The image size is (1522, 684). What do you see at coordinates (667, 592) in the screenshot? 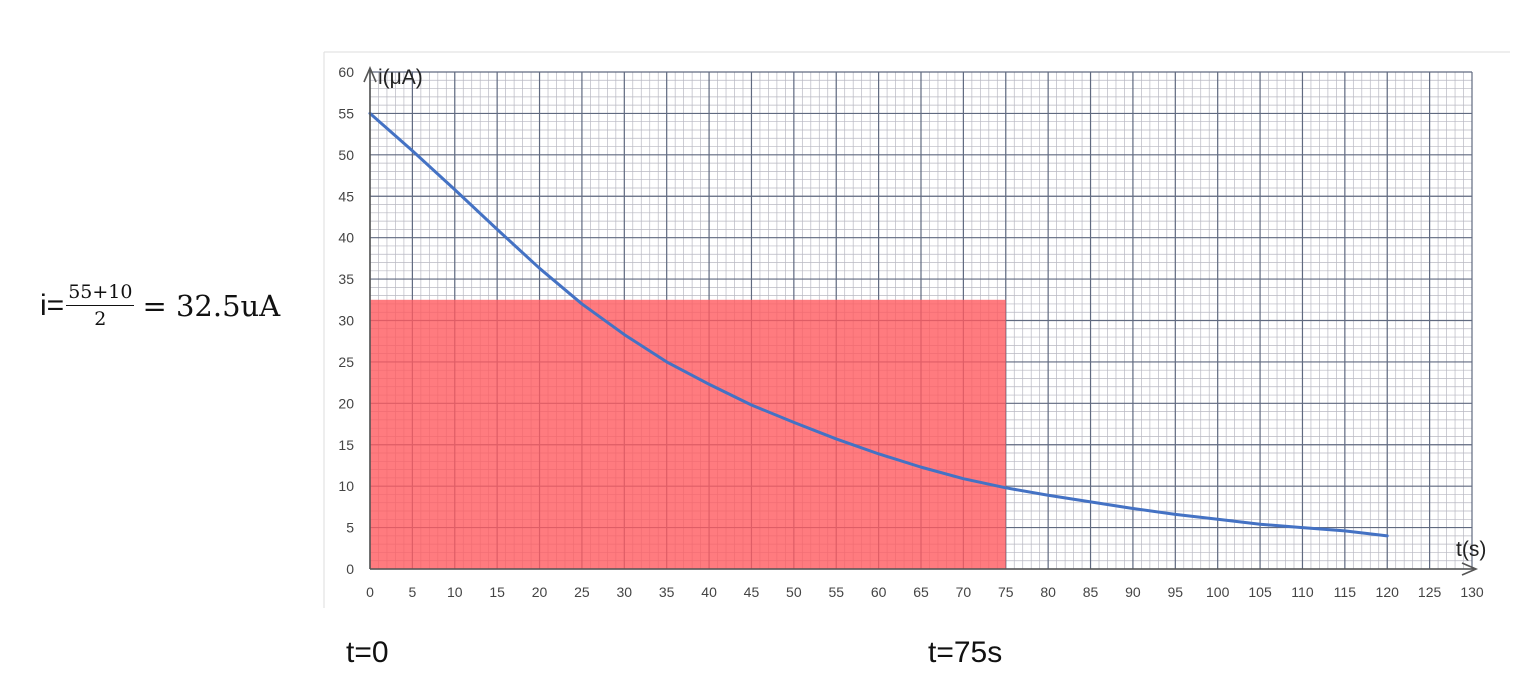
I see `x-tick-label: 35` at bounding box center [667, 592].